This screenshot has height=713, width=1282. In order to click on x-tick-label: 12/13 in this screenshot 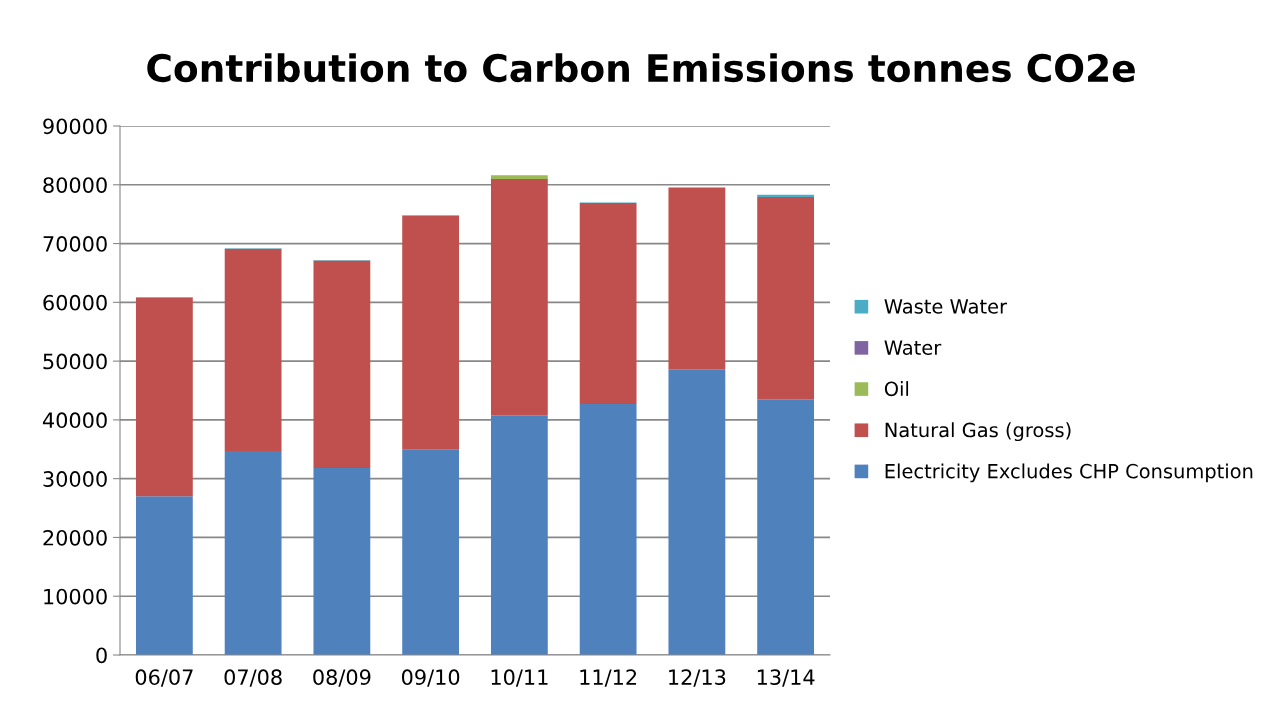, I will do `click(697, 678)`.